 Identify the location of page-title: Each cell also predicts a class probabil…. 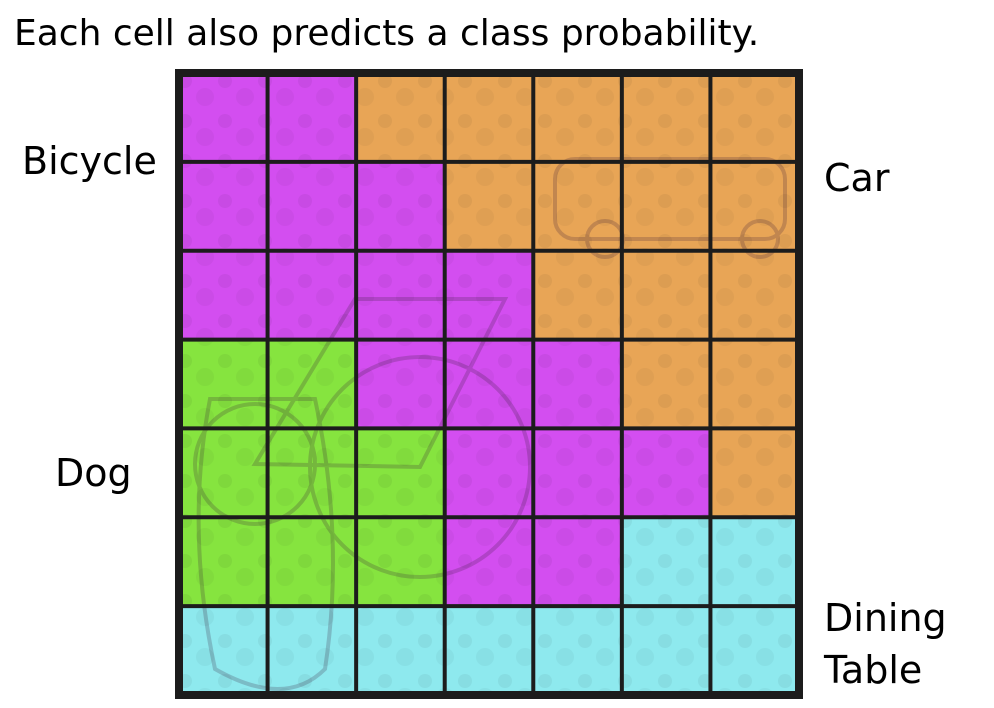
(387, 33).